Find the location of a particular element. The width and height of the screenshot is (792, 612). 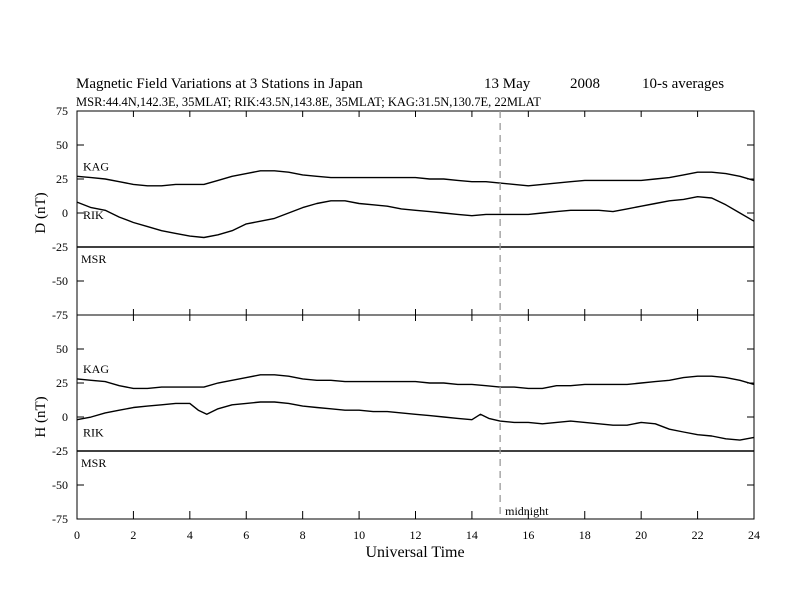

panel-h-ytick-label: 0 is located at coordinates (65, 417).